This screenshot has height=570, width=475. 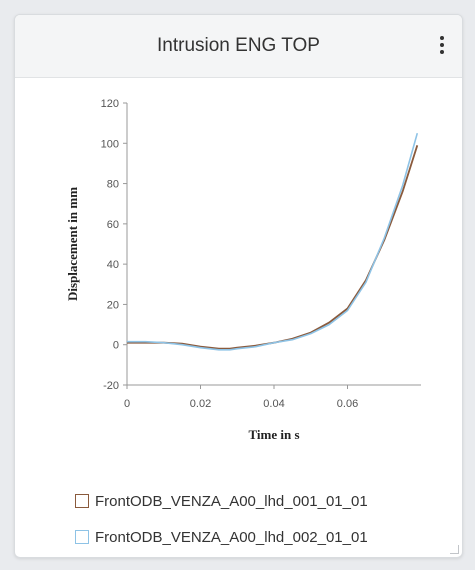 What do you see at coordinates (113, 265) in the screenshot?
I see `y-tick-label: 40` at bounding box center [113, 265].